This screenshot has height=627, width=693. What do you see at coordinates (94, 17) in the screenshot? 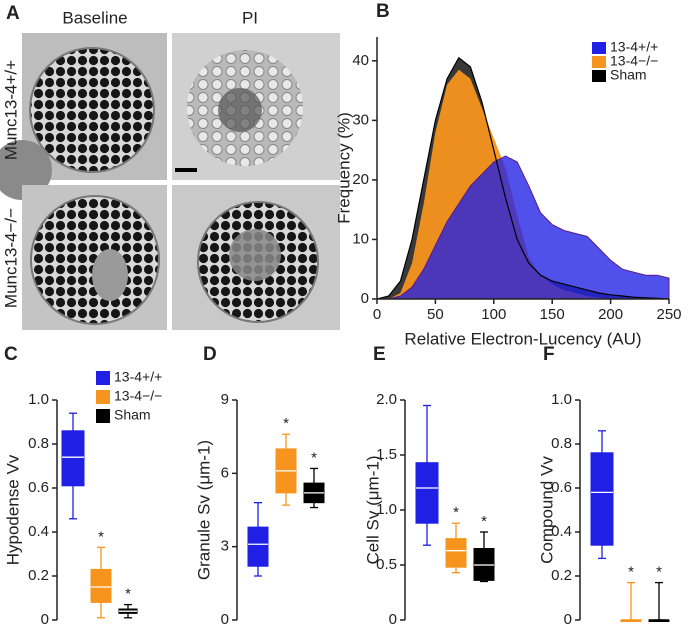
I see `column-label: Baseline` at bounding box center [94, 17].